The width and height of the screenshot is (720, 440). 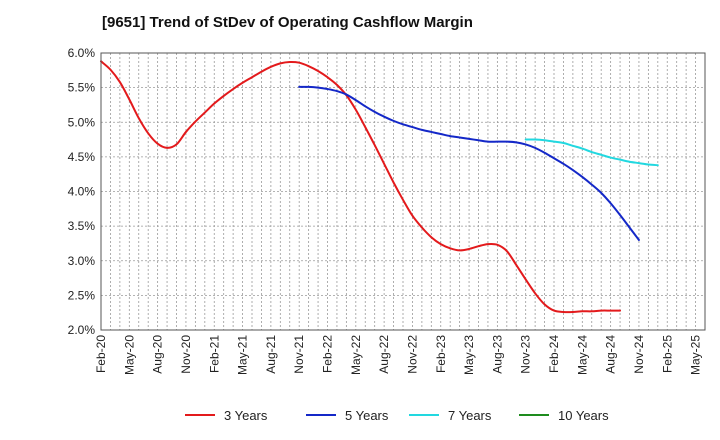 I want to click on y-axis-ticks: 2.0% 2.5% 3.0% 3.5% 4.0% 4.5% 5.0% 5.5% 6.0%, so click(x=82, y=191).